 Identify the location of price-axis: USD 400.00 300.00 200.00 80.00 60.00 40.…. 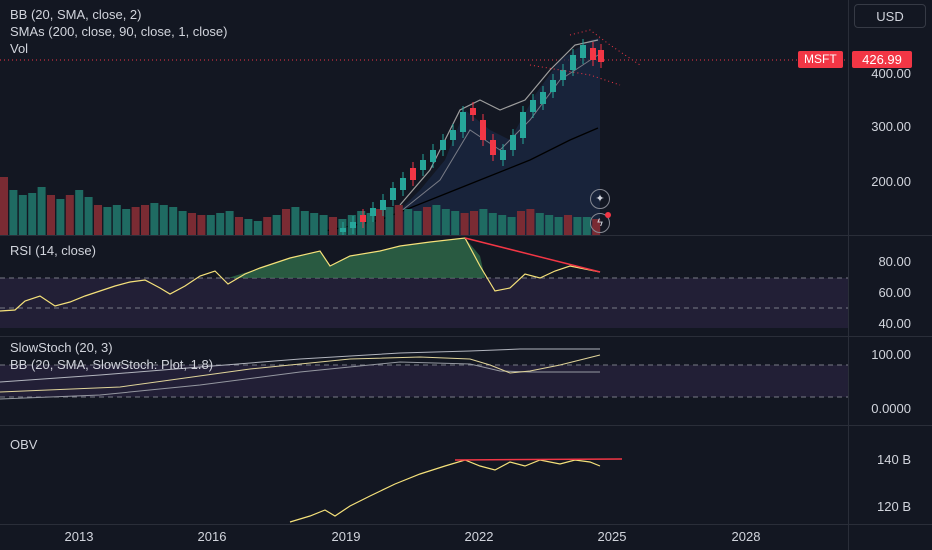
(890, 275).